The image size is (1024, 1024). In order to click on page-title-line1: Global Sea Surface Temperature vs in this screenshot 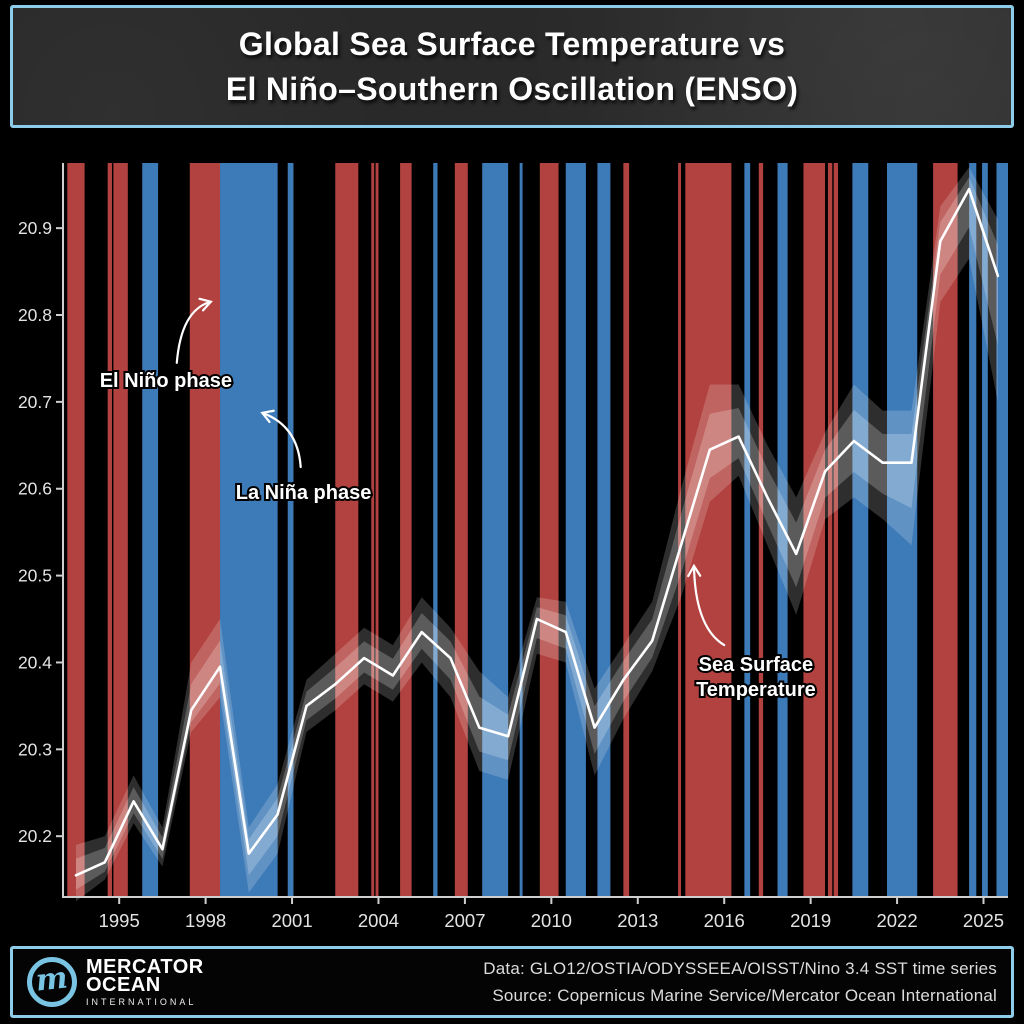, I will do `click(512, 44)`.